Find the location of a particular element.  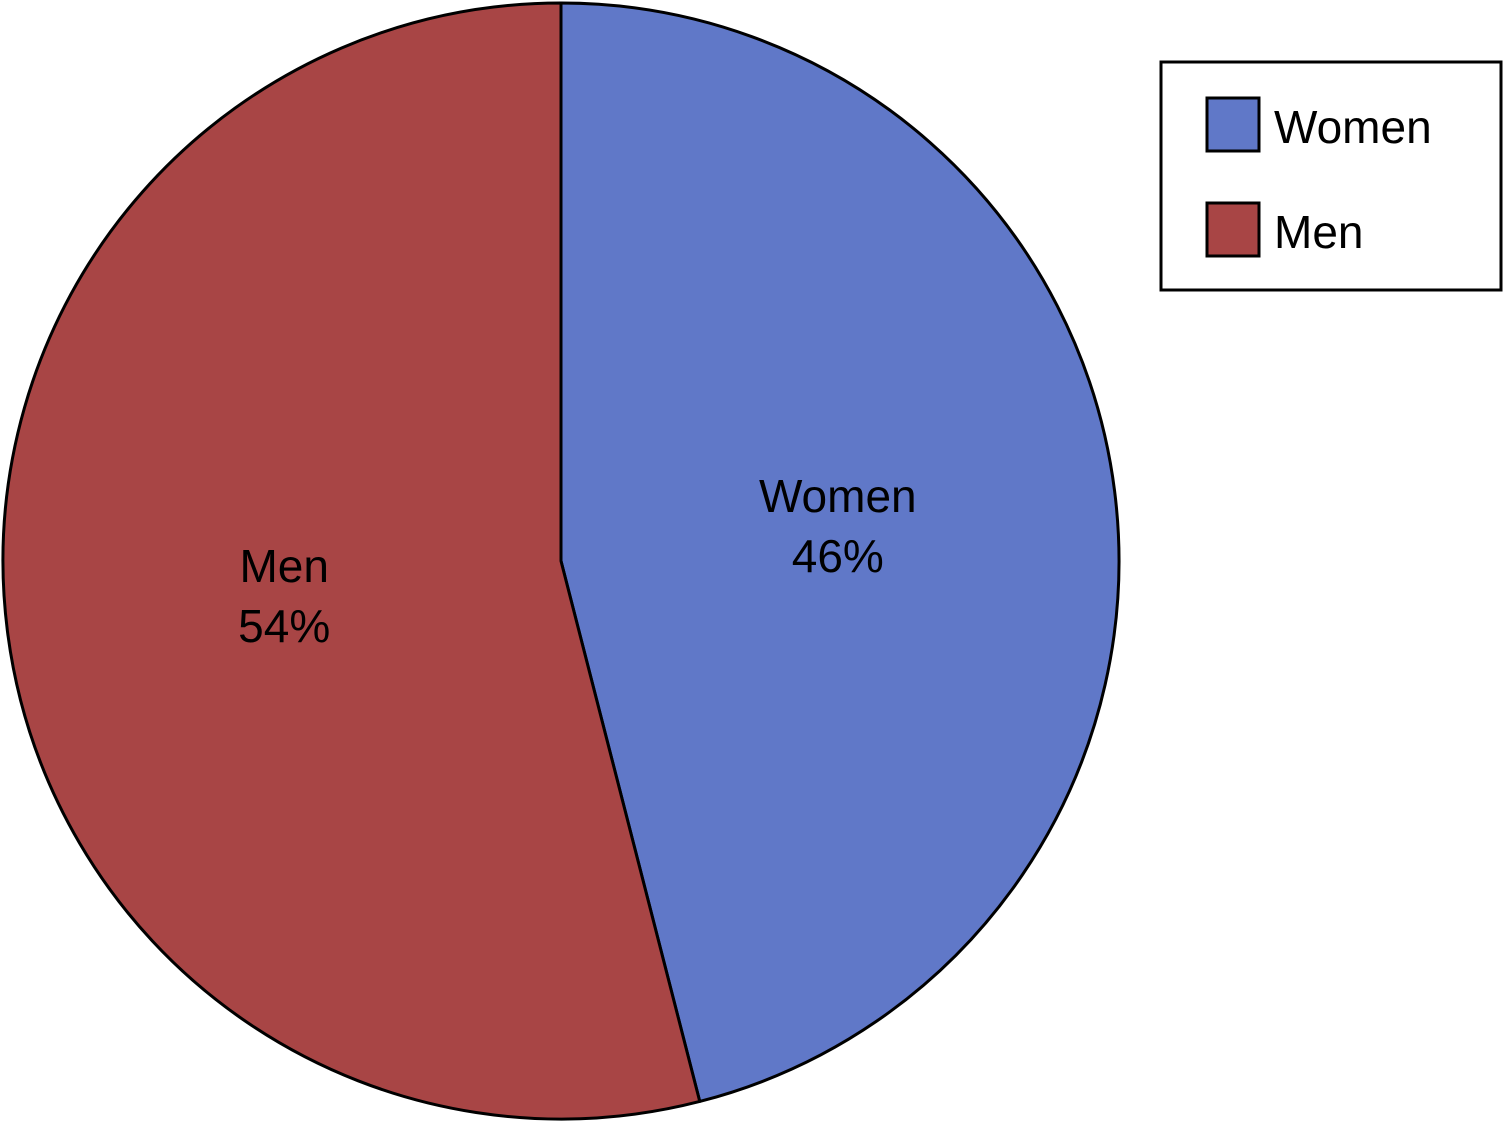

slice-label-women: Women is located at coordinates (838, 496).